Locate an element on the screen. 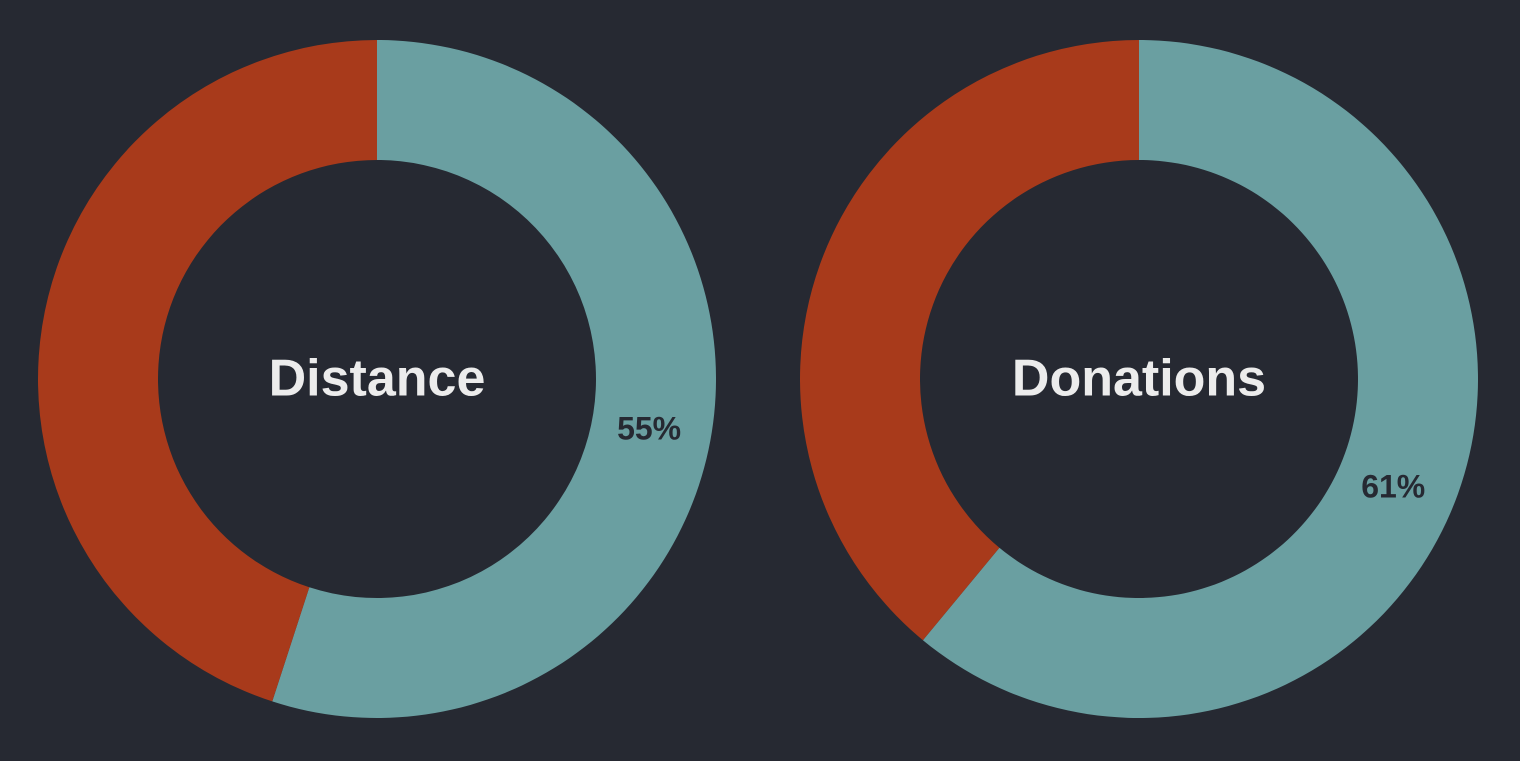 The image size is (1520, 761). donations-percent-label: 61% is located at coordinates (1393, 486).